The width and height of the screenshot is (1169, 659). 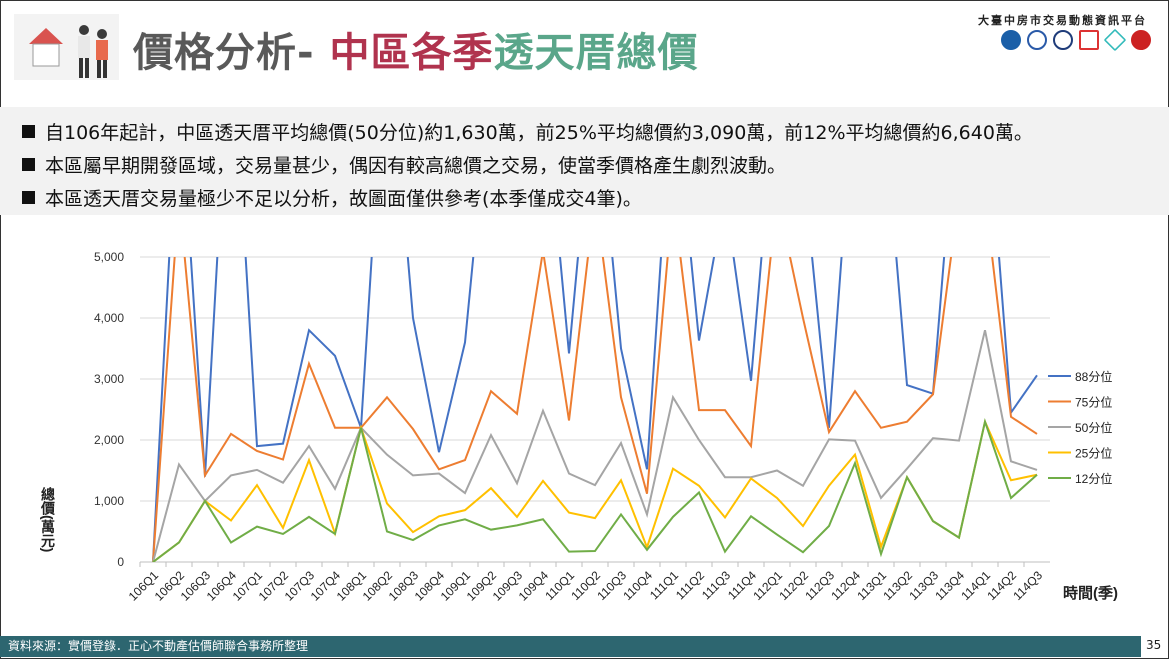 I want to click on red-logo, so click(x=1089, y=40).